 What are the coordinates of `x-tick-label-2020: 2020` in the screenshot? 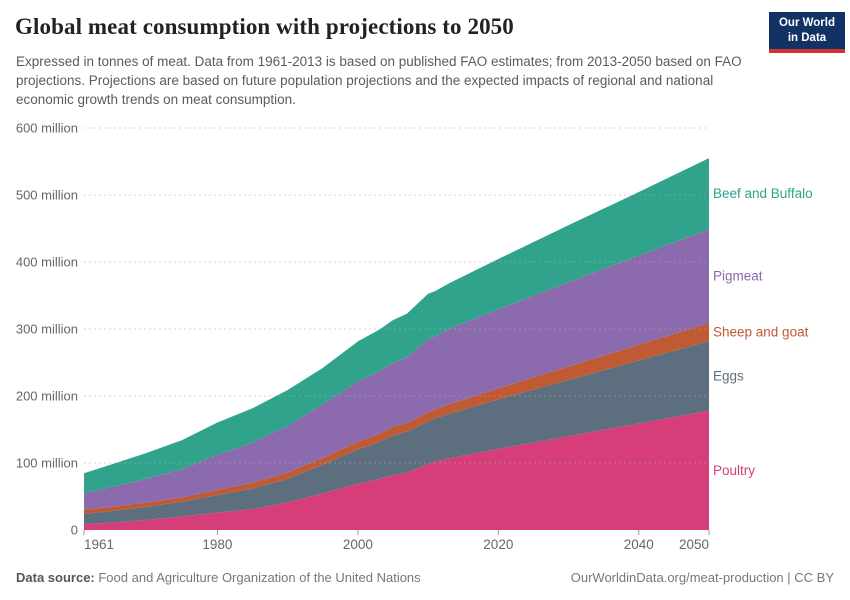 It's located at (498, 544).